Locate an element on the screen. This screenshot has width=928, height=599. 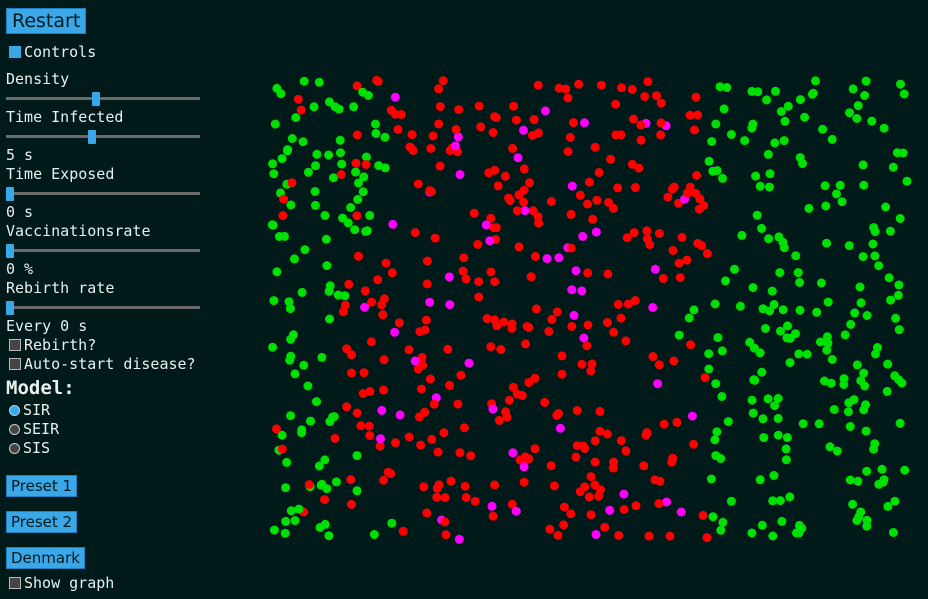
density-slider is located at coordinates (103, 99).